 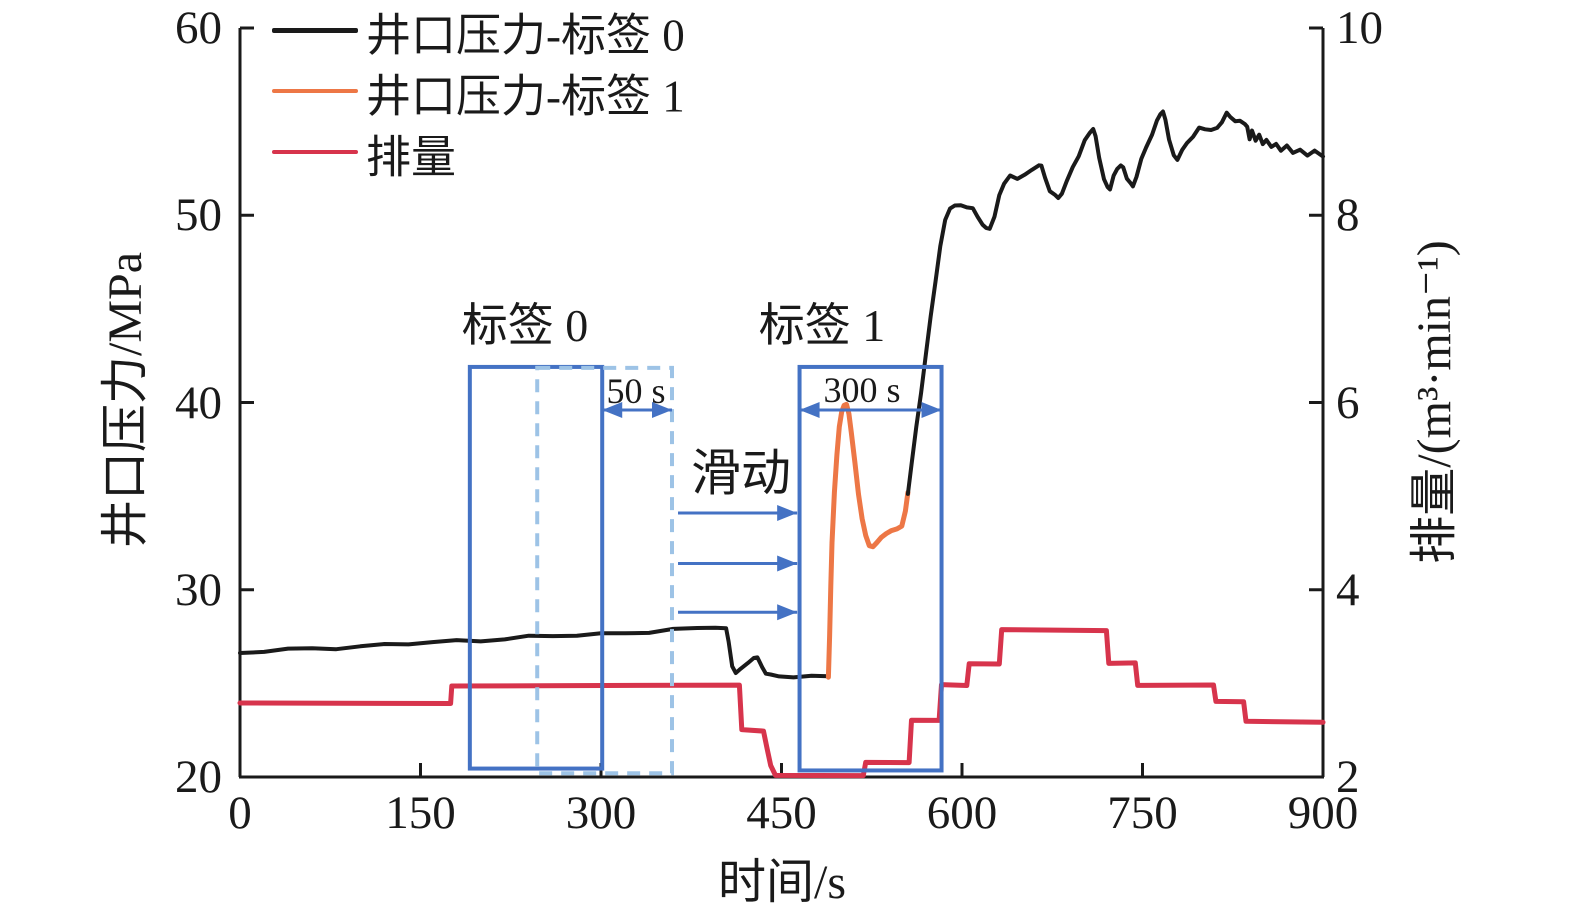 What do you see at coordinates (781, 703) in the screenshot?
I see `series-flow-rate` at bounding box center [781, 703].